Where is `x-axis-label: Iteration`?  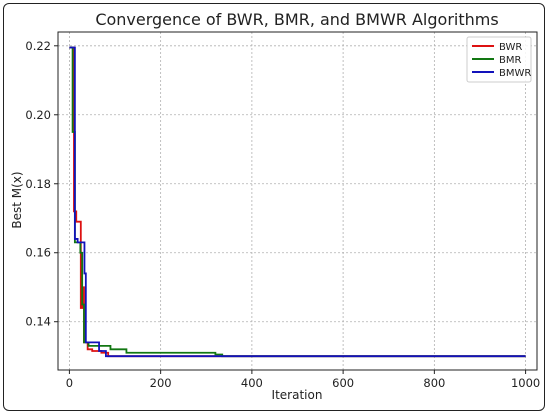 x-axis-label: Iteration is located at coordinates (297, 395).